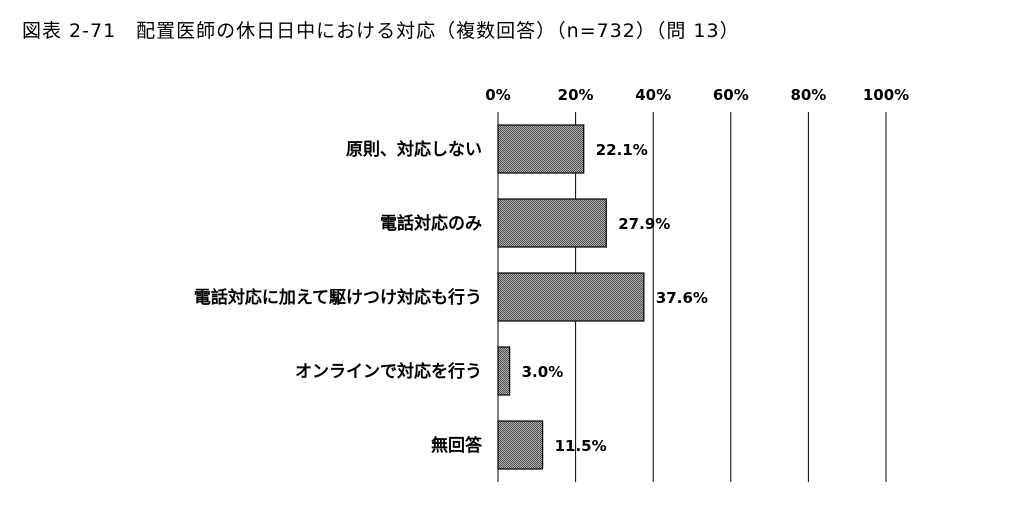  What do you see at coordinates (808, 95) in the screenshot?
I see `x-tick-label-80: 80%` at bounding box center [808, 95].